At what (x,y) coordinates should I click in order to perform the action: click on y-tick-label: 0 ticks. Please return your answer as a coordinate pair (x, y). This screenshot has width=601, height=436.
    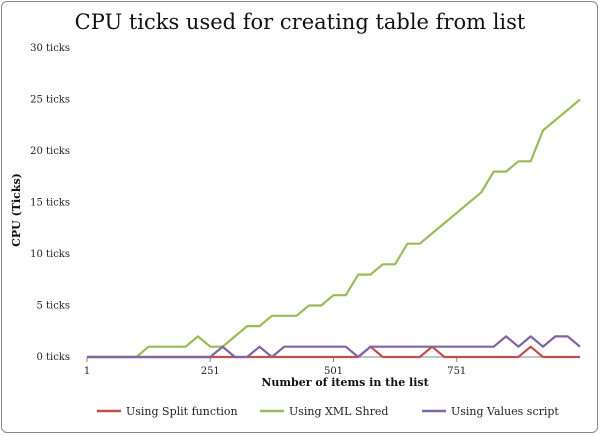
    Looking at the image, I should click on (53, 357).